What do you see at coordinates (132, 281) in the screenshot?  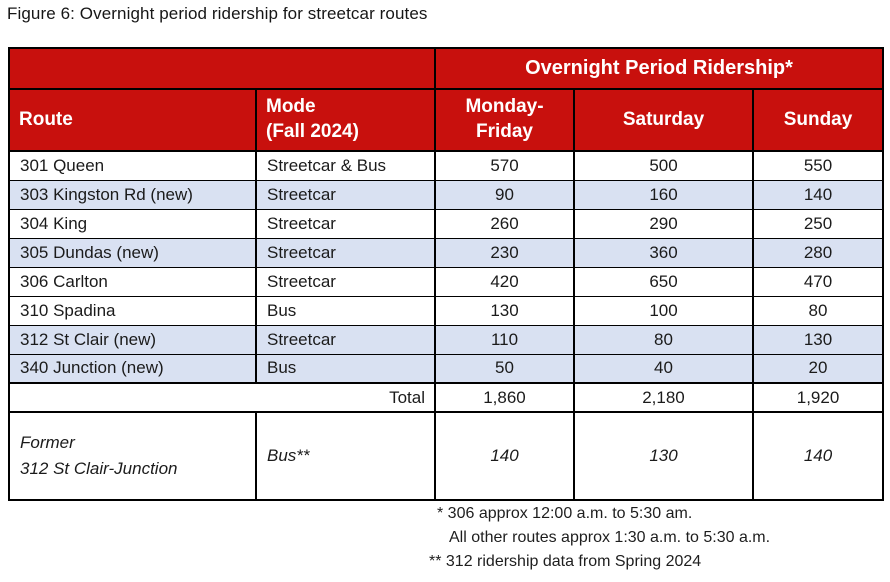 I see `route-cell: 306 Carlton` at bounding box center [132, 281].